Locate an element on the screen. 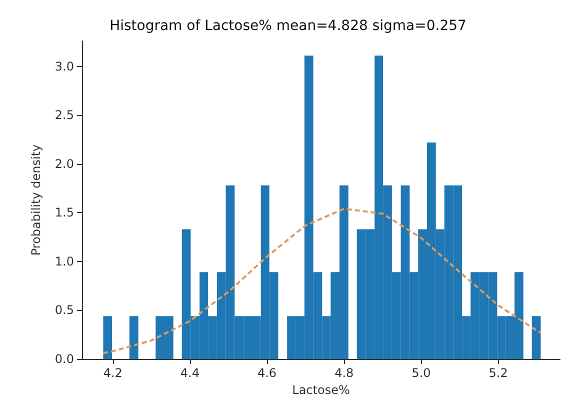 The width and height of the screenshot is (568, 405). chart-title: Histogram of Lactose% mean=4.828 sigma=0.257 is located at coordinates (288, 26).